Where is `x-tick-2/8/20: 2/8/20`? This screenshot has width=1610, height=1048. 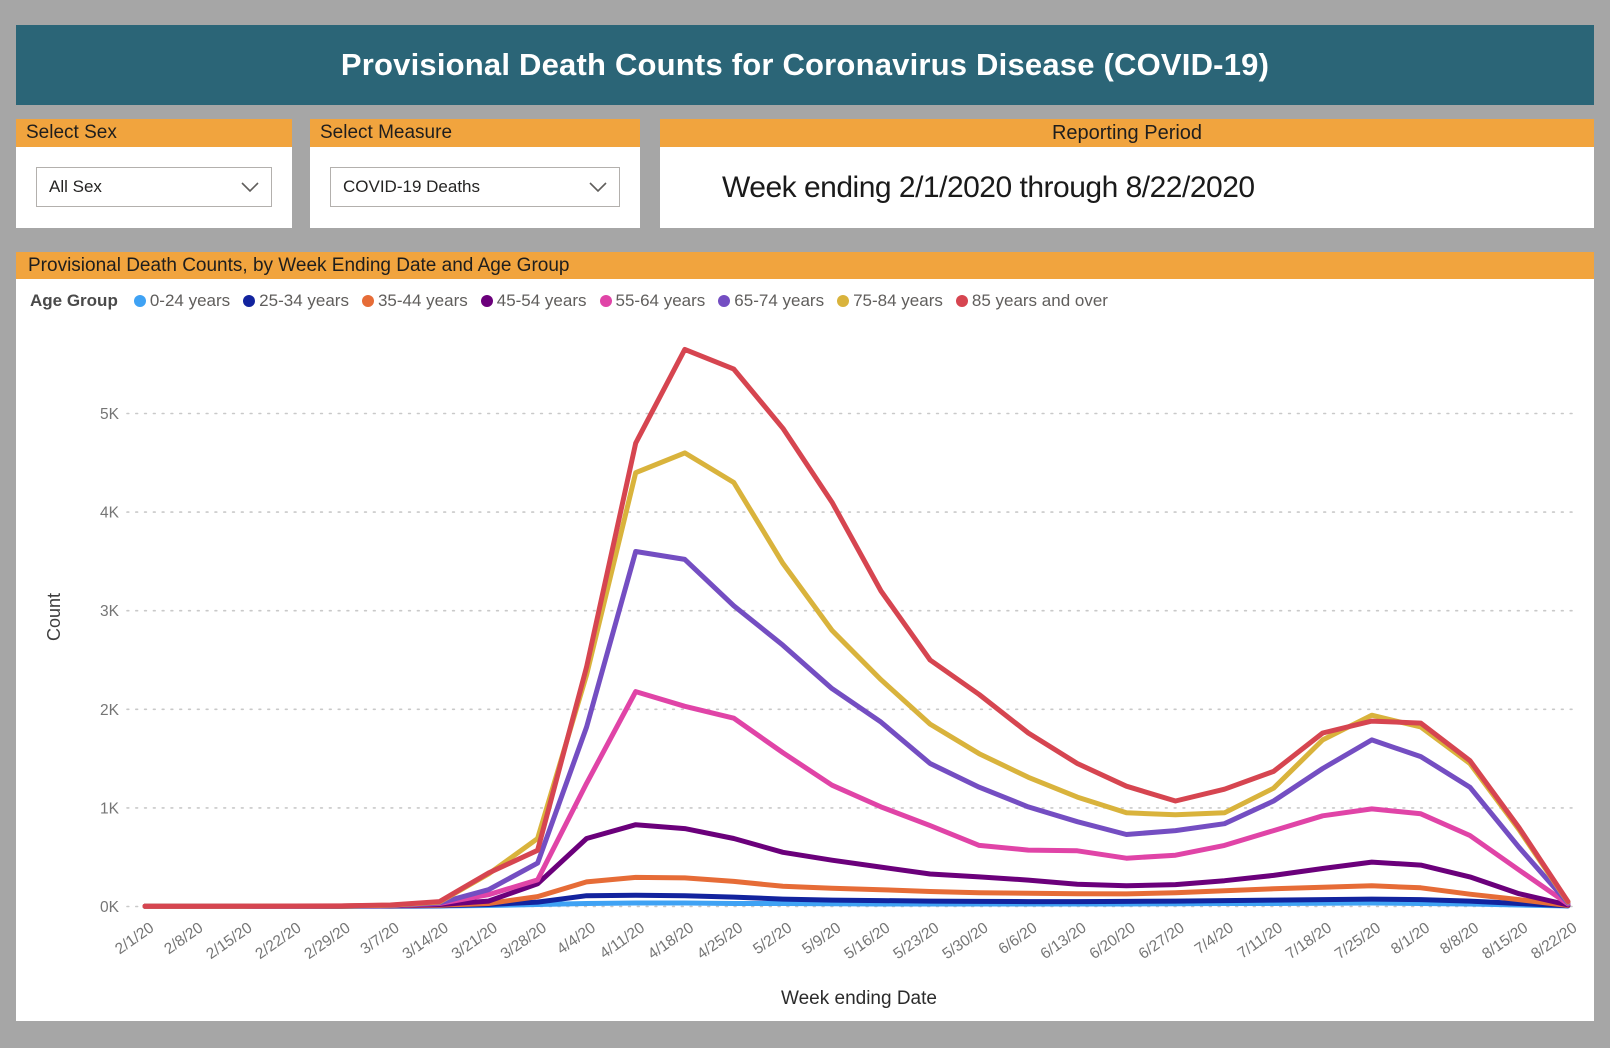
x-tick-2/8/20: 2/8/20 is located at coordinates (183, 938).